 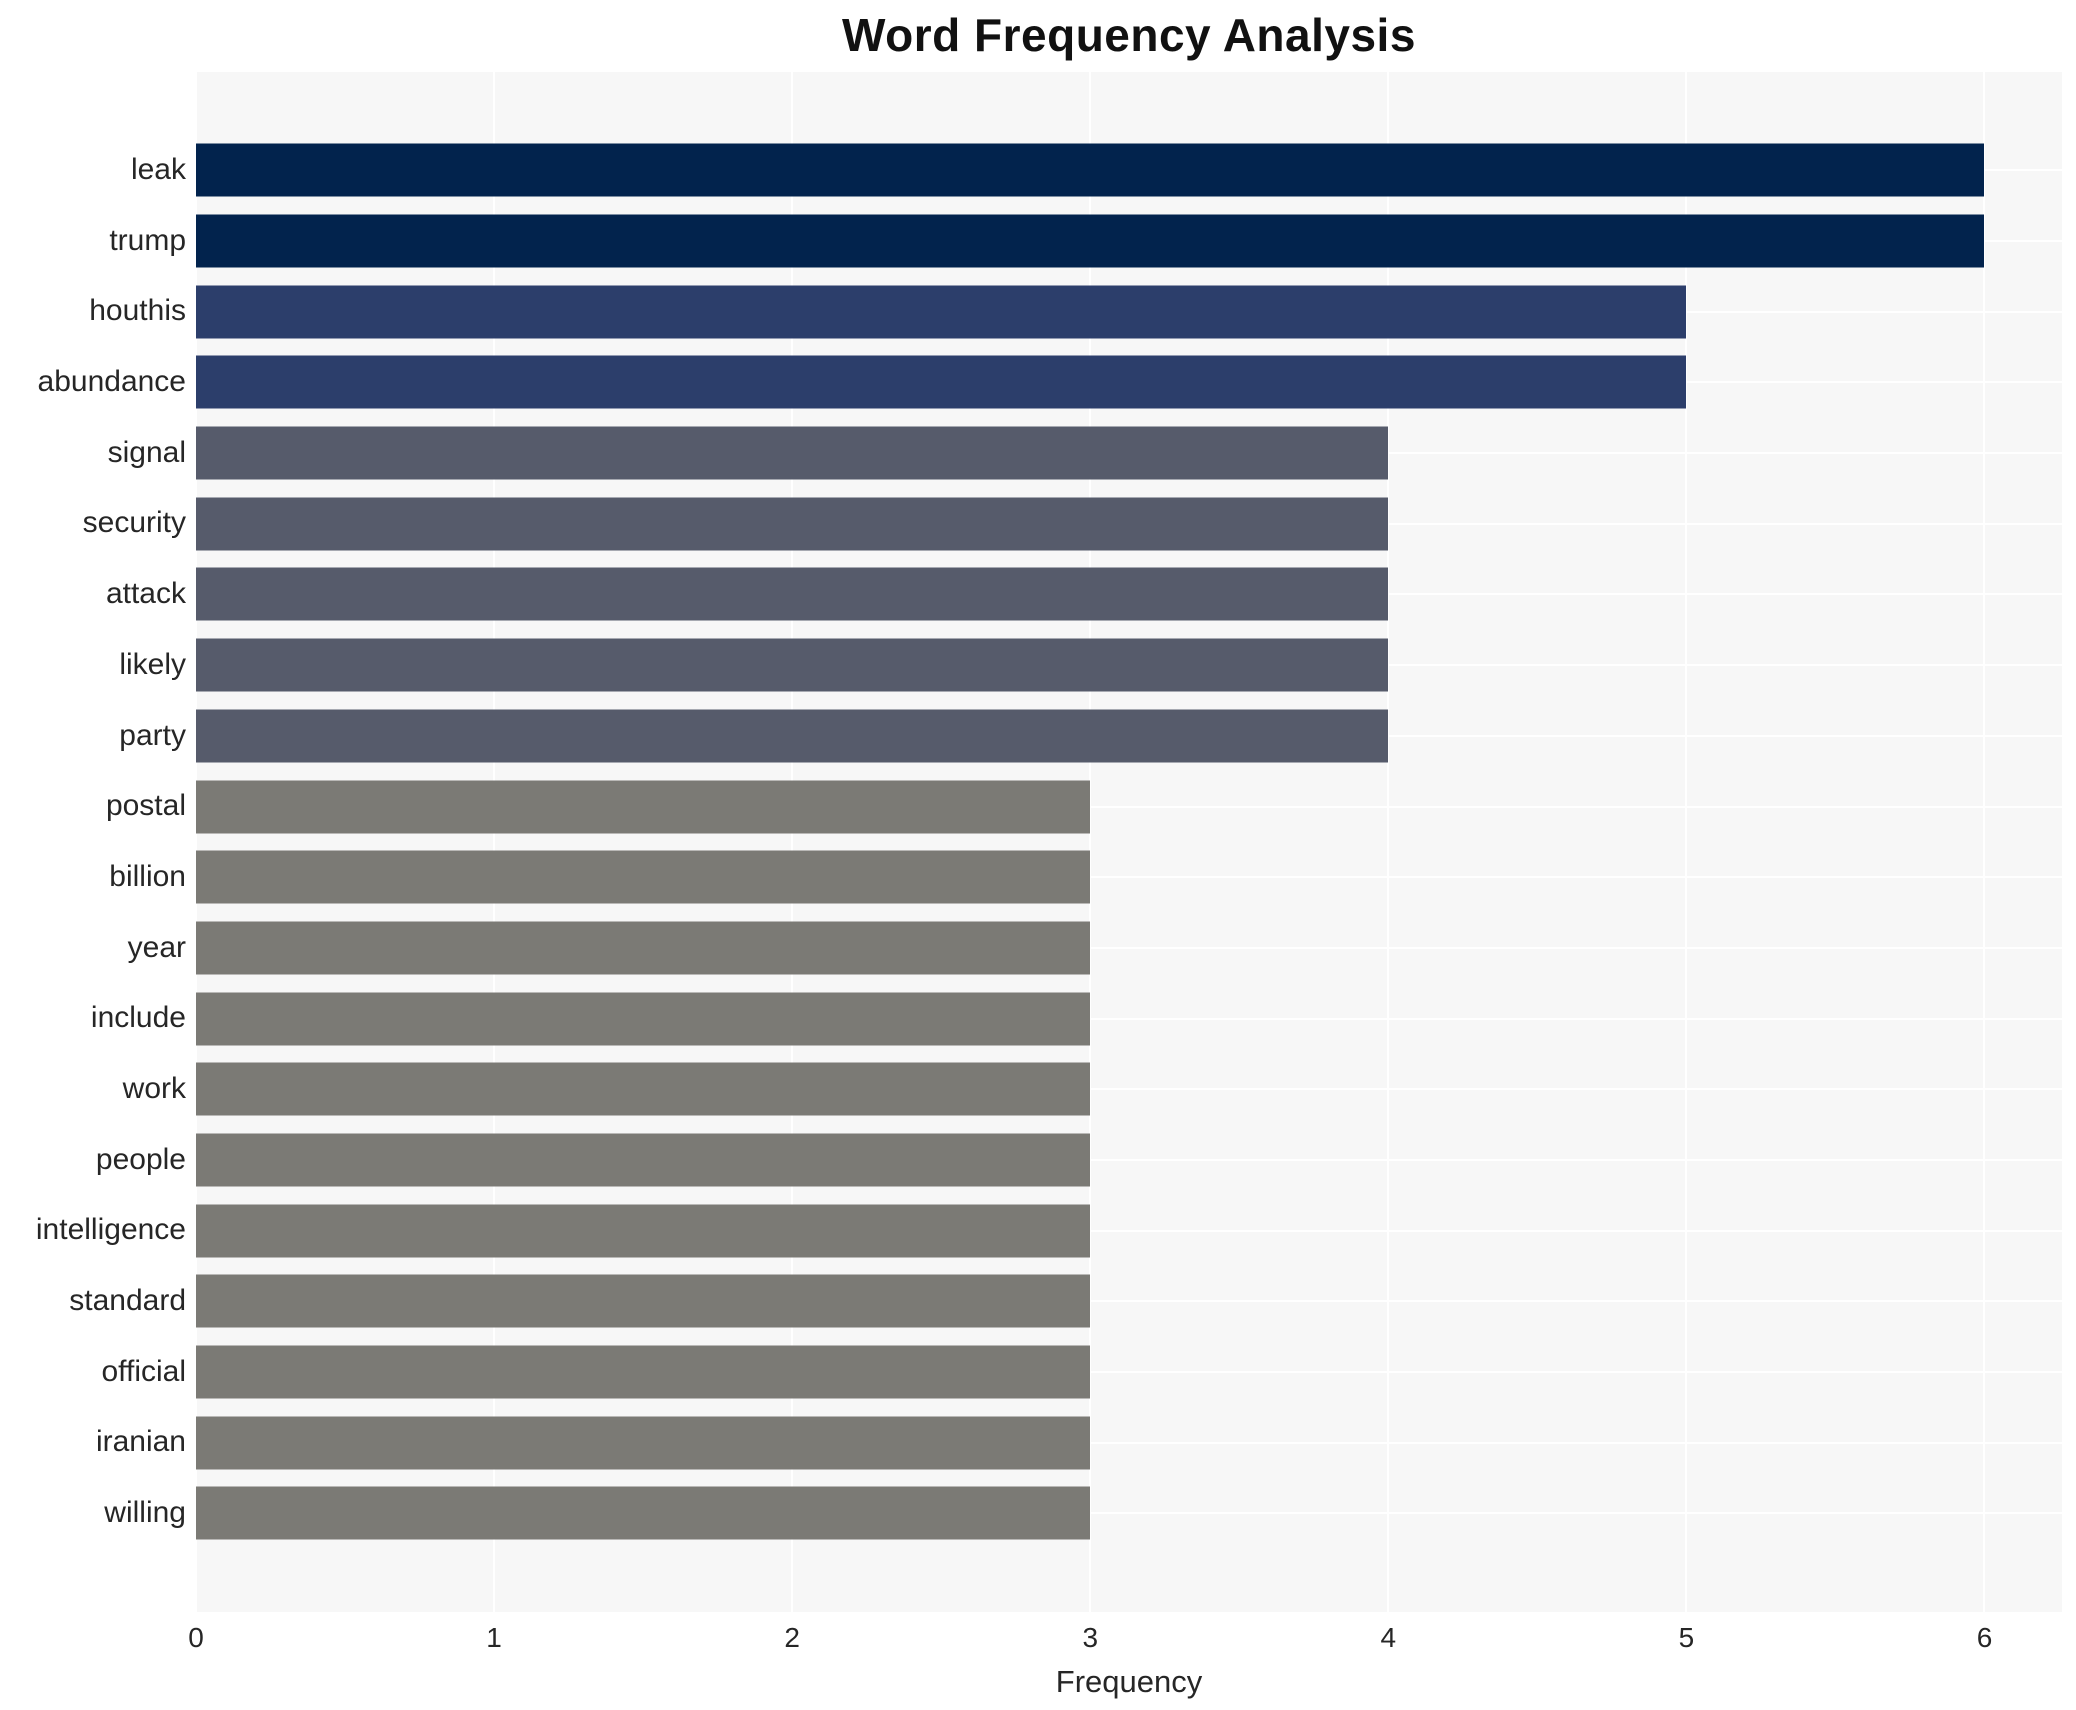 What do you see at coordinates (1388, 1637) in the screenshot?
I see `x-tick-label: 4` at bounding box center [1388, 1637].